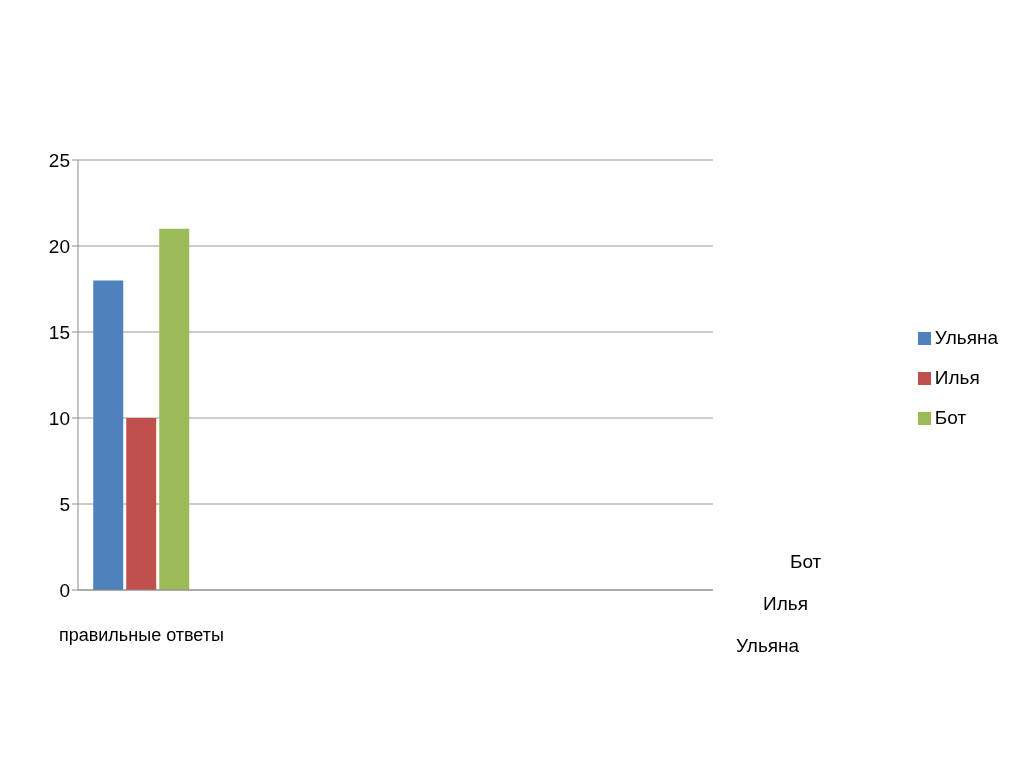 This screenshot has height=767, width=1024. I want to click on x-tick-label: правильные ответы, so click(141, 634).